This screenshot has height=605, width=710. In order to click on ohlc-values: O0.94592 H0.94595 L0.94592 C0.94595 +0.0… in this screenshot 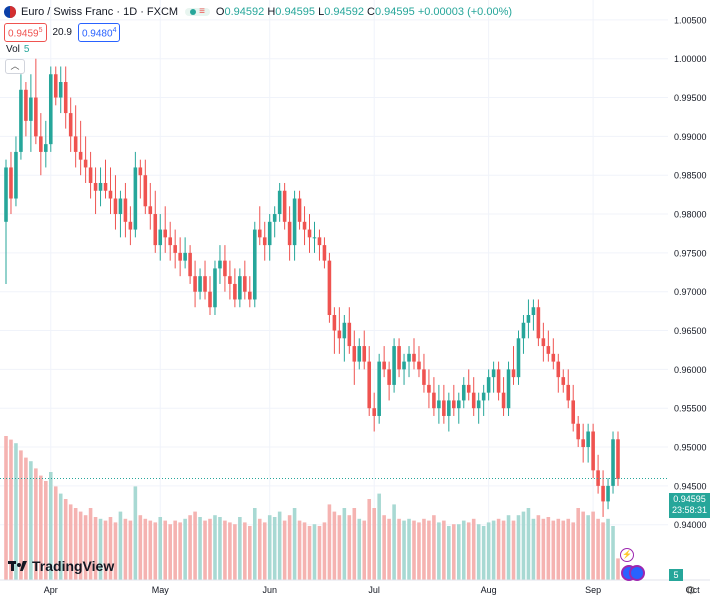, I will do `click(364, 12)`.